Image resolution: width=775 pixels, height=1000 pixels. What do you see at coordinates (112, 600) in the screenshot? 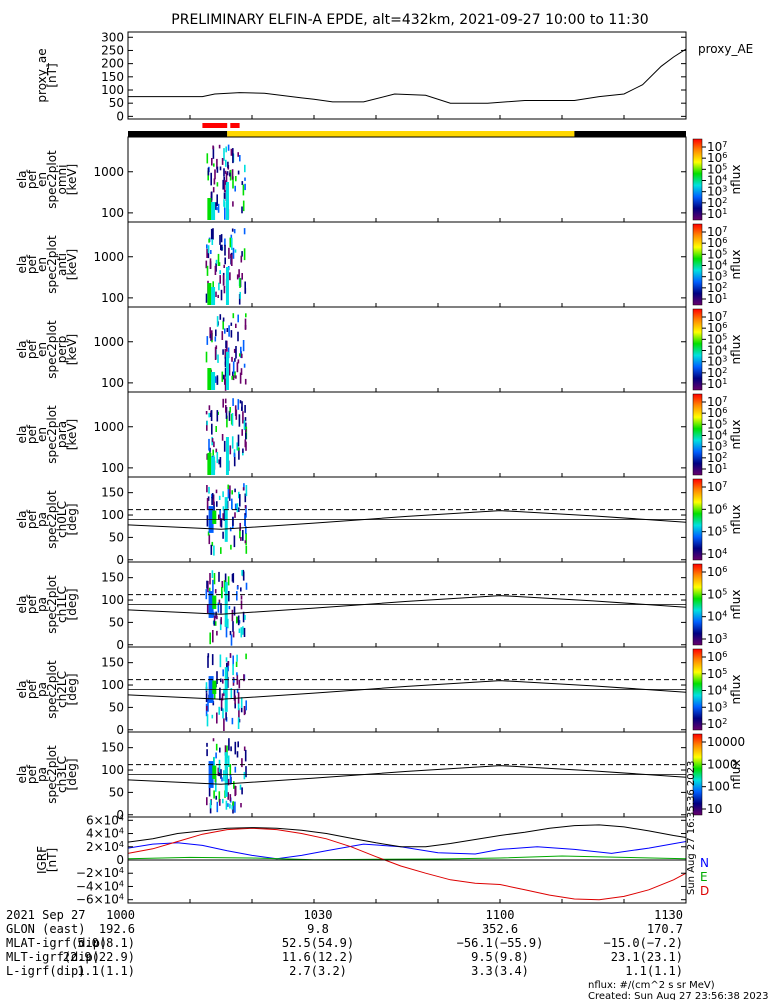
I see `y-tick-label: 100` at bounding box center [112, 600].